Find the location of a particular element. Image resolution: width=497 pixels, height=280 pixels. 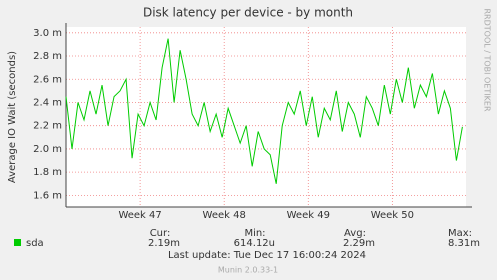

side-text: RRDTOOL / TOBI OETIKER is located at coordinates (487, 59).